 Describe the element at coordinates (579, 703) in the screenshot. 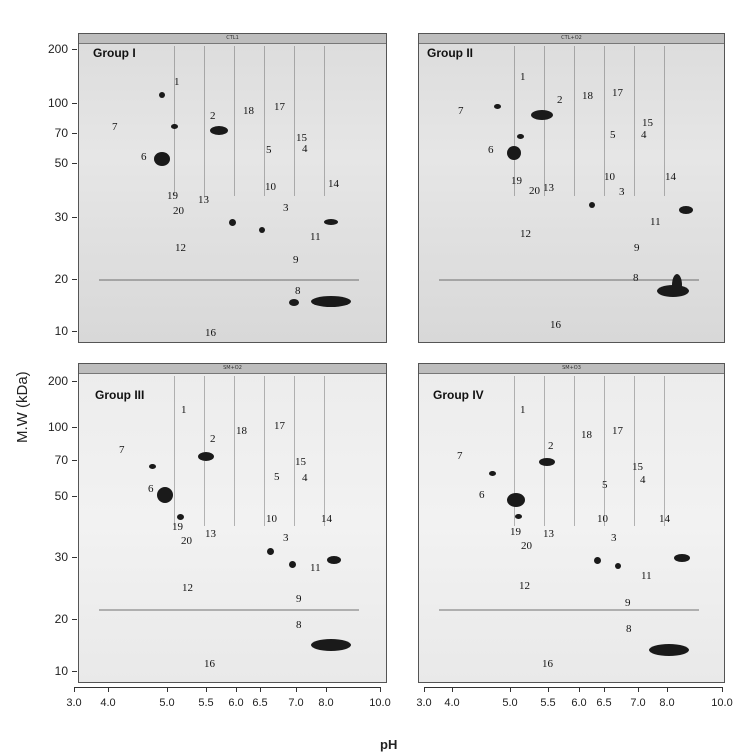

I see `x-right-tick-label: 6.0` at that location.